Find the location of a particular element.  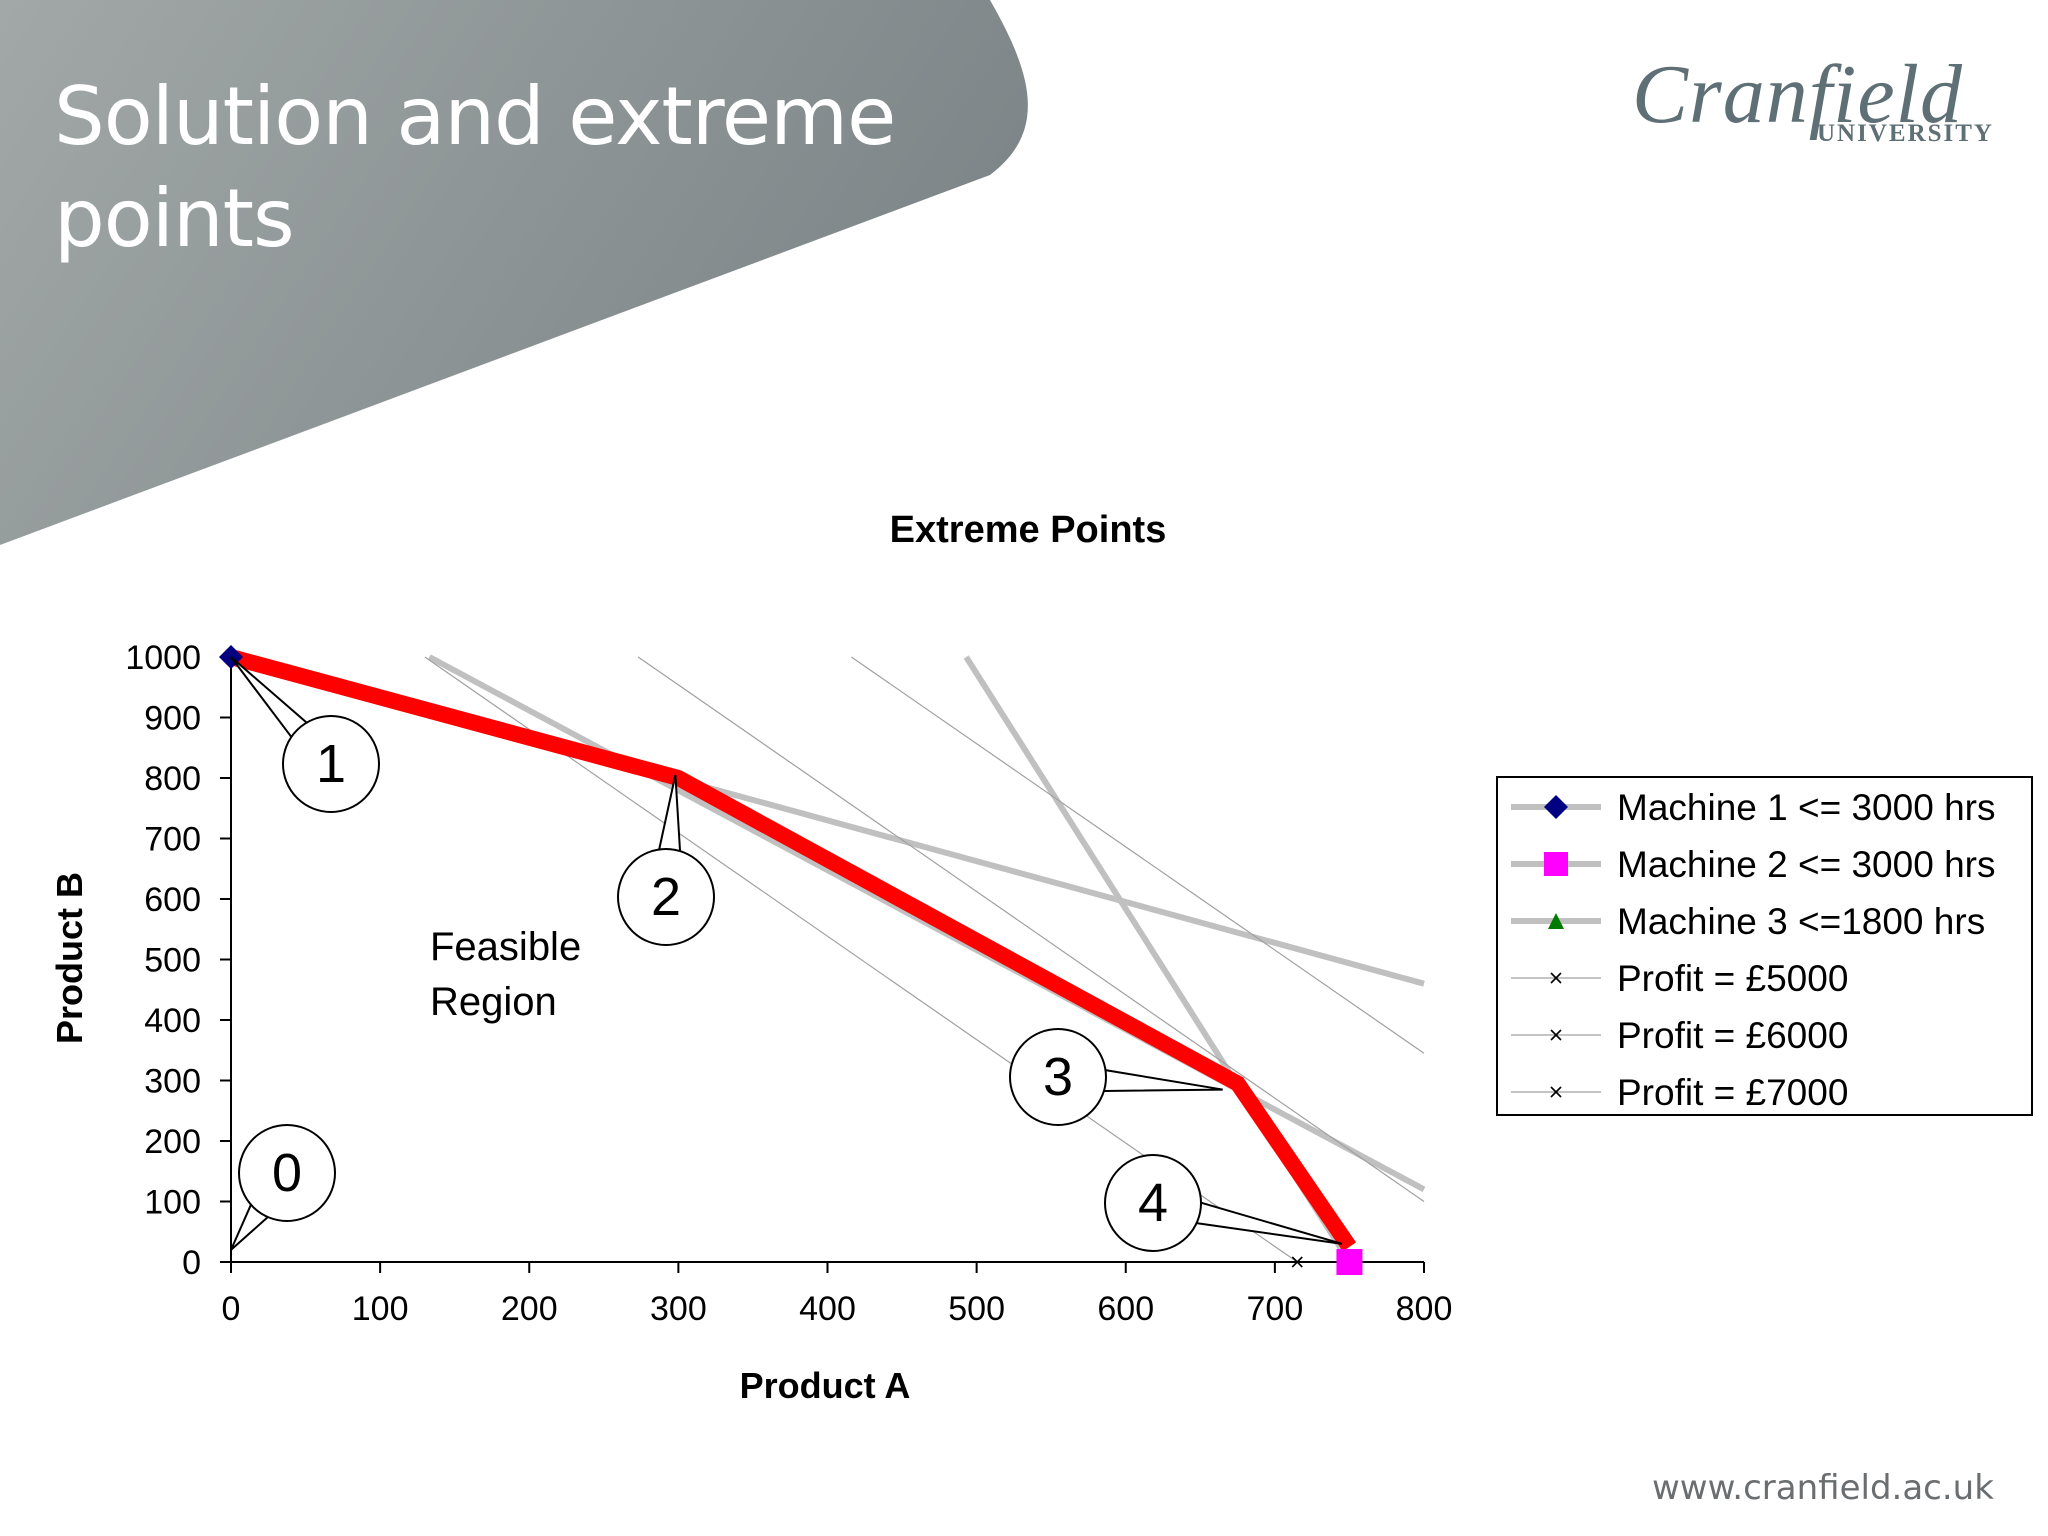

y-tick-label: 600 is located at coordinates (172, 900).